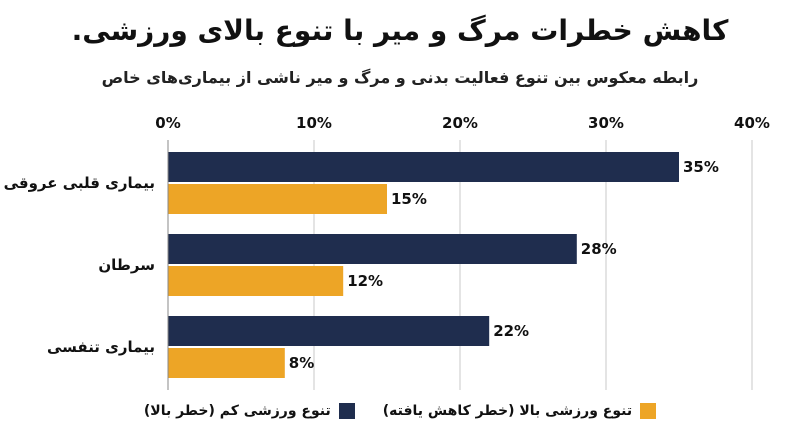  Describe the element at coordinates (101, 347) in the screenshot. I see `category-label: بیماری تنفسی` at that location.